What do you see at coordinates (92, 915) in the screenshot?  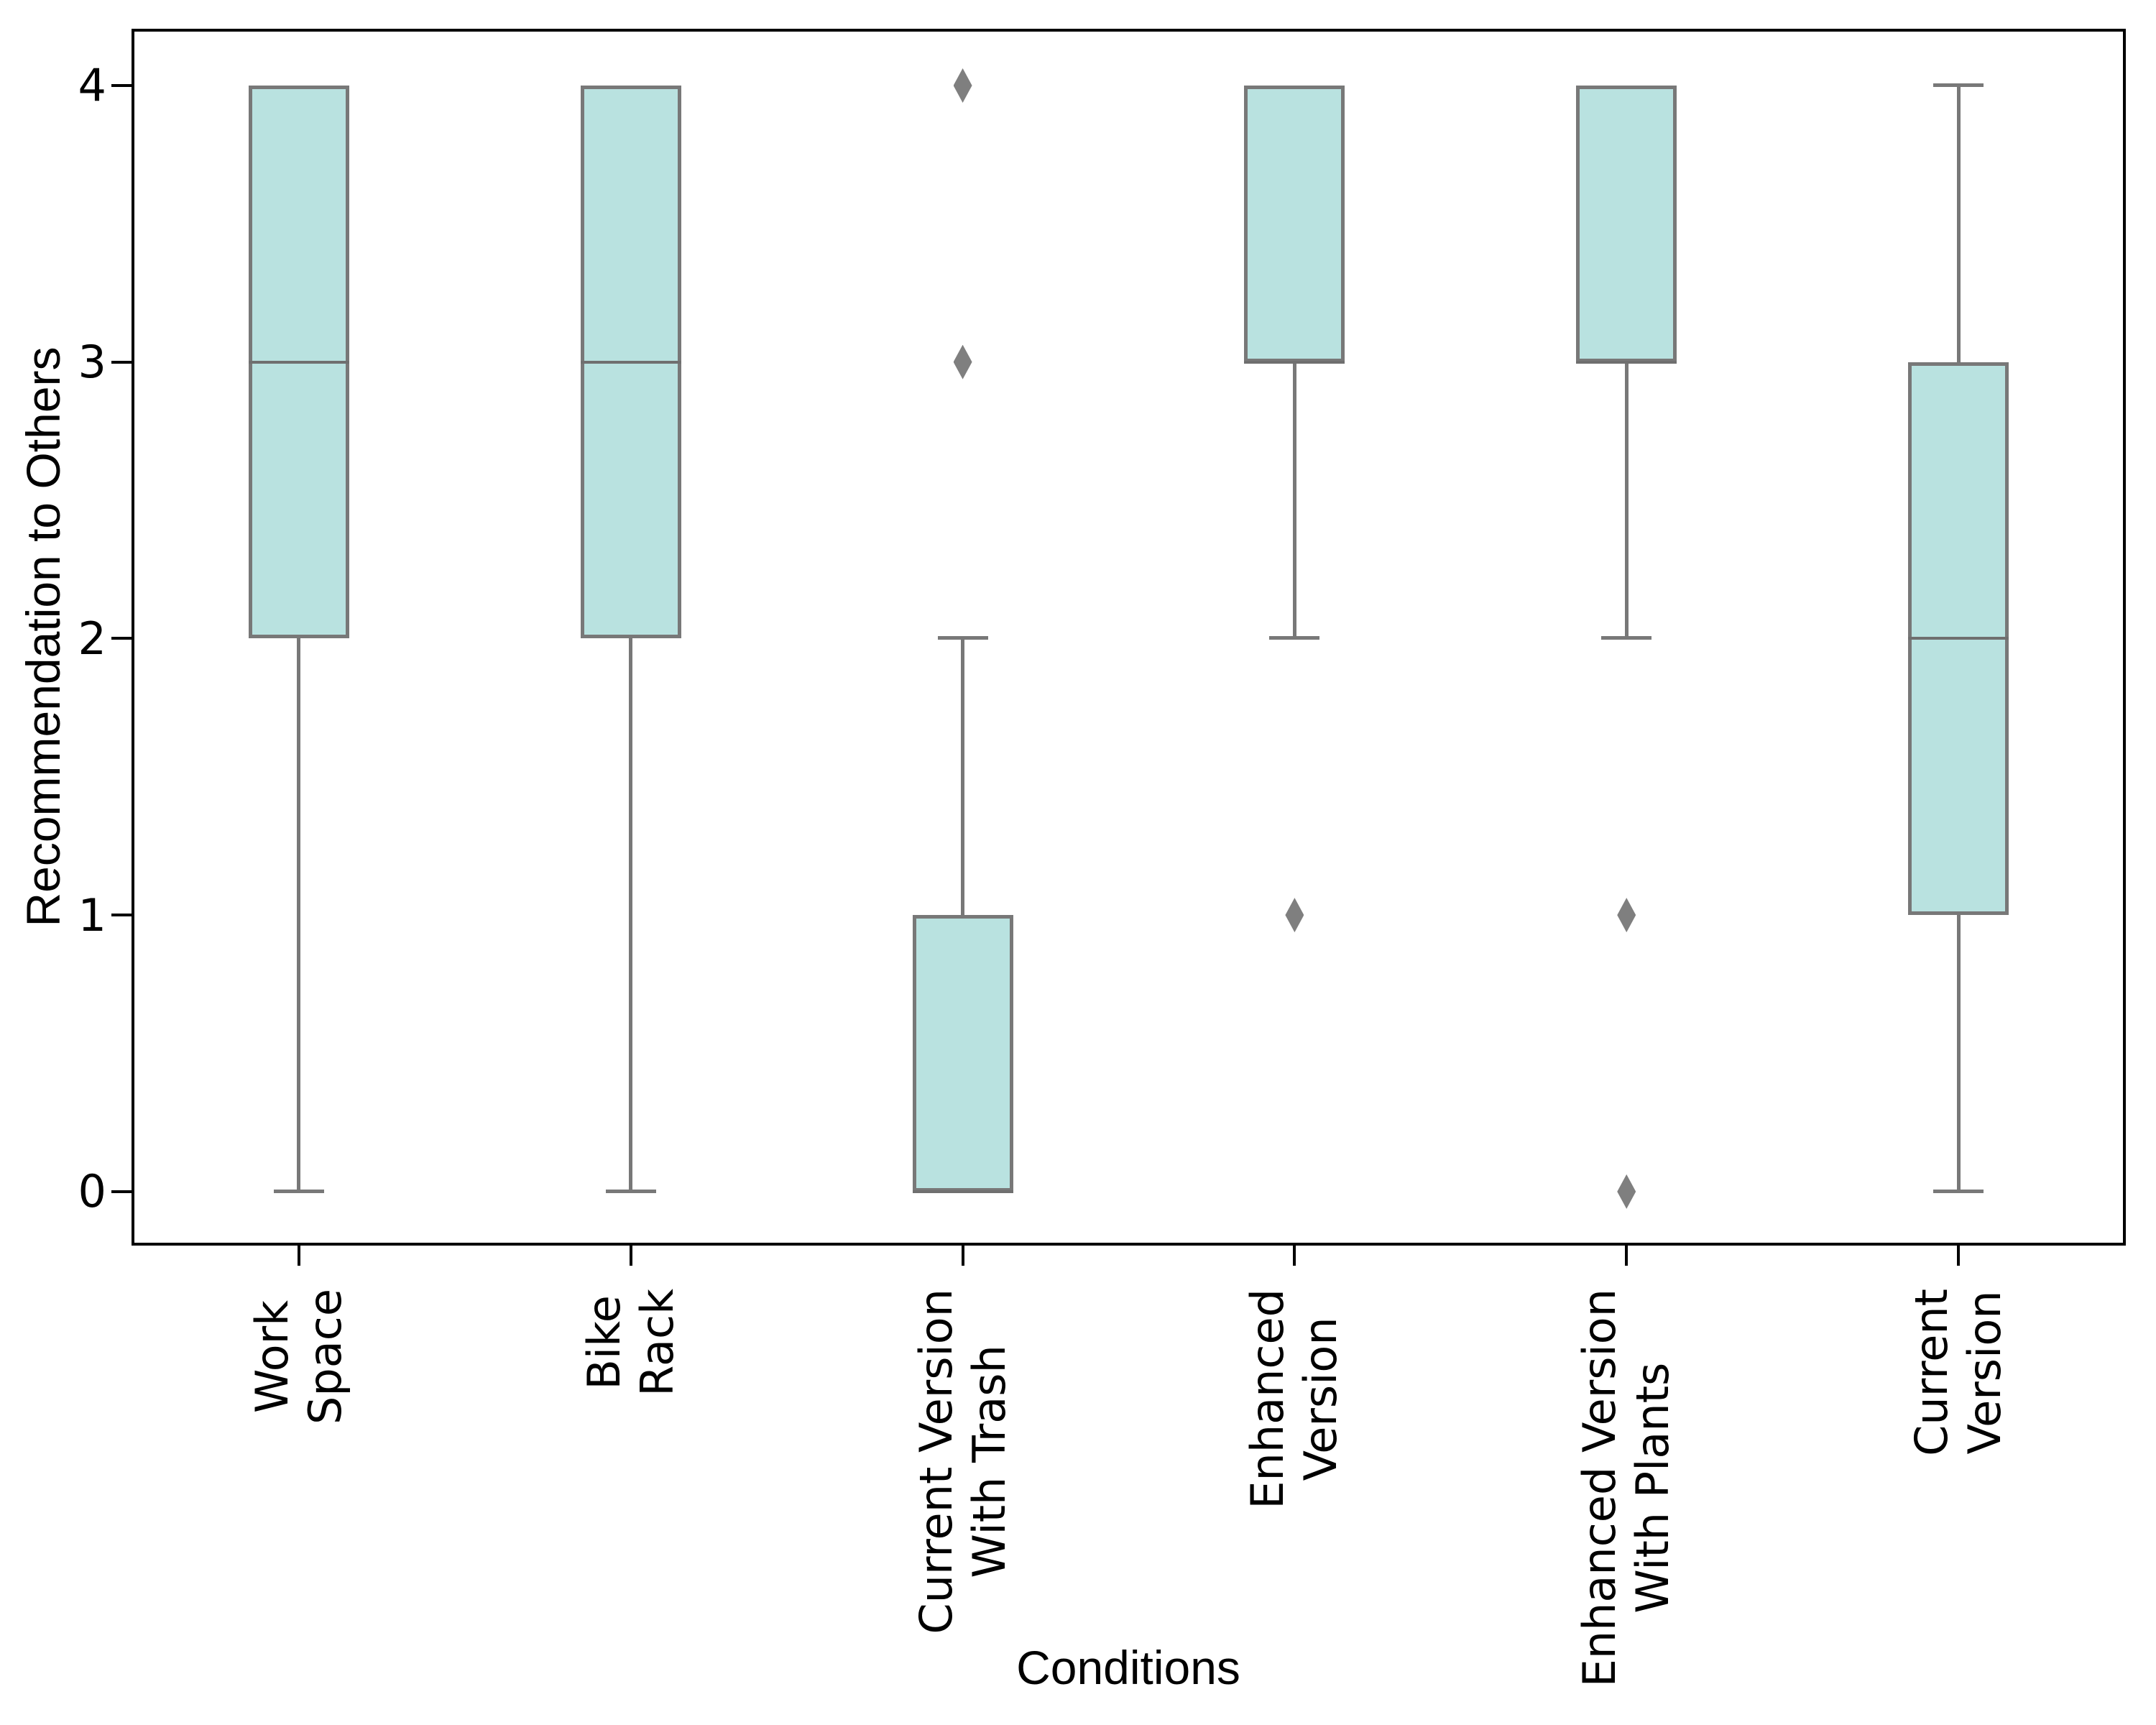 I see `y-tick-label: 1` at bounding box center [92, 915].